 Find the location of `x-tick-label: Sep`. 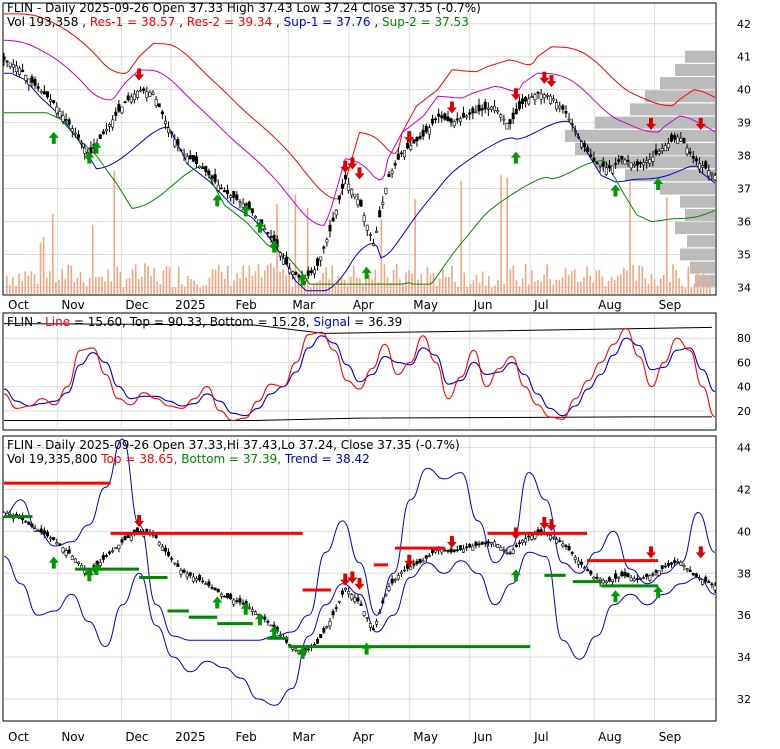

x-tick-label: Sep is located at coordinates (670, 305).